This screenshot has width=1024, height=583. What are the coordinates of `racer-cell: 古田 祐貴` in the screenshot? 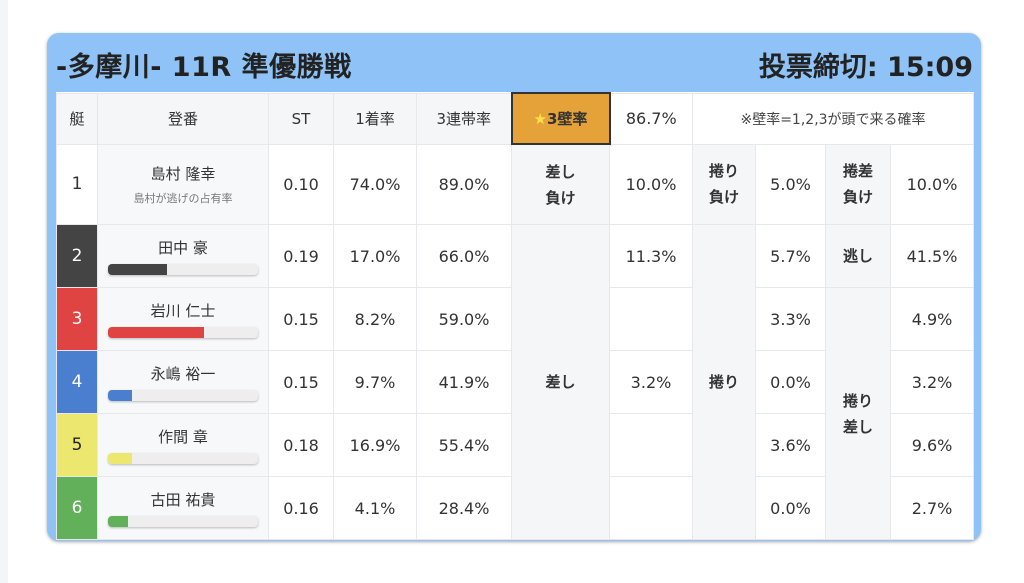 It's located at (183, 508).